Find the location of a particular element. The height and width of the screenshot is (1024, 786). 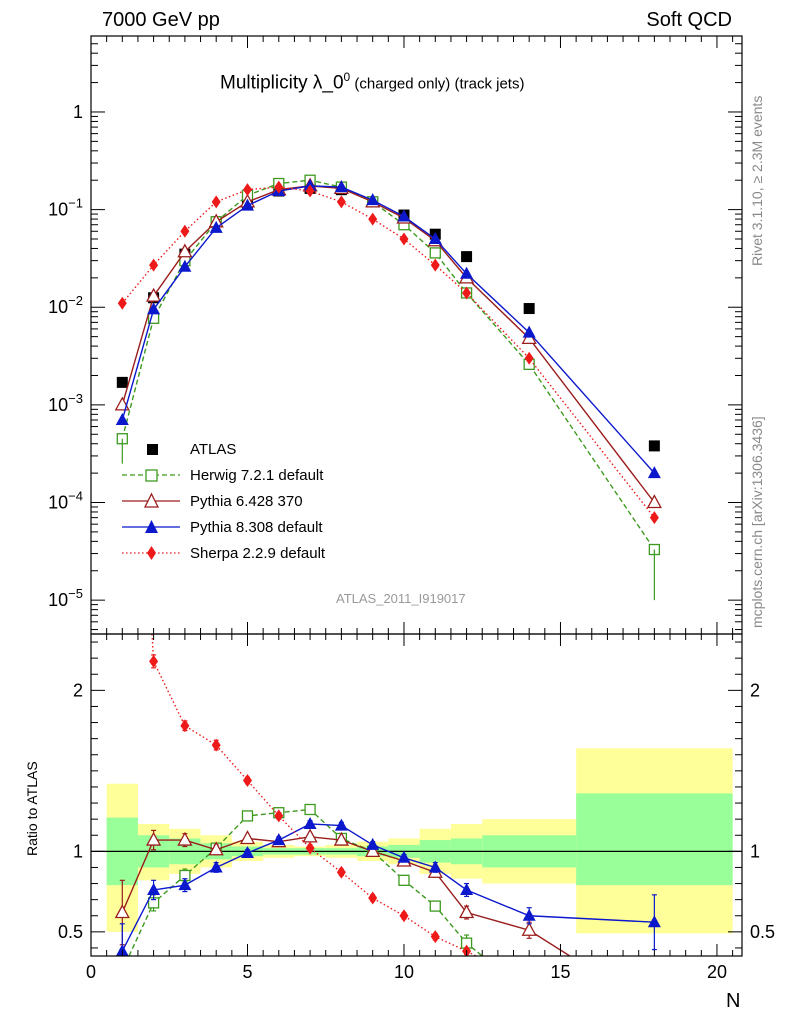

legend-symbol-atlas is located at coordinates (152, 449).